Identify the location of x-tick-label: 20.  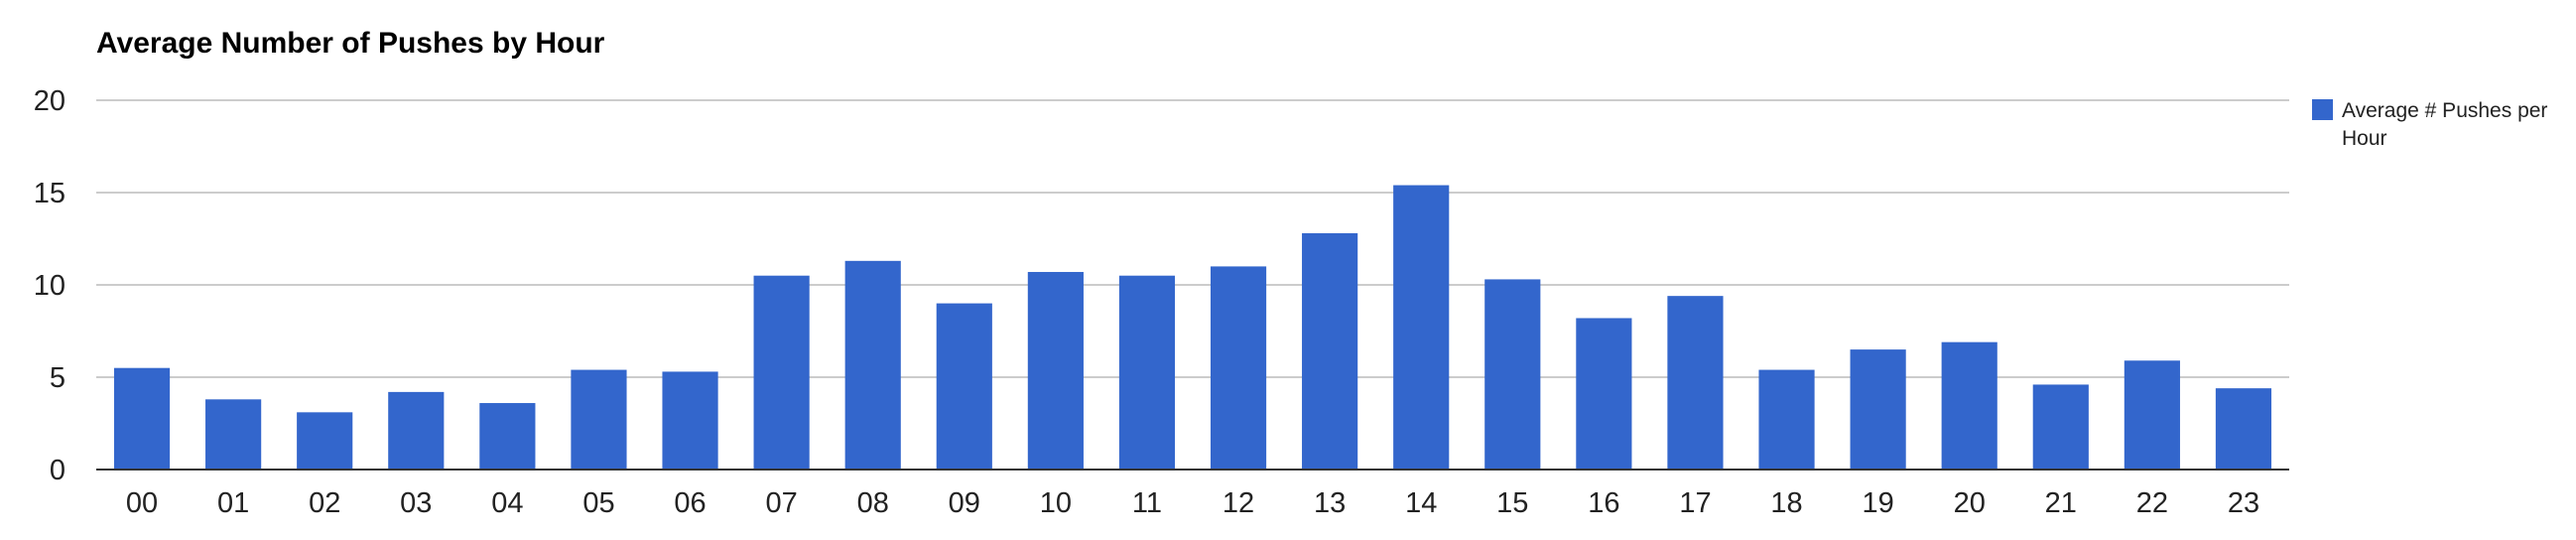
(1970, 503).